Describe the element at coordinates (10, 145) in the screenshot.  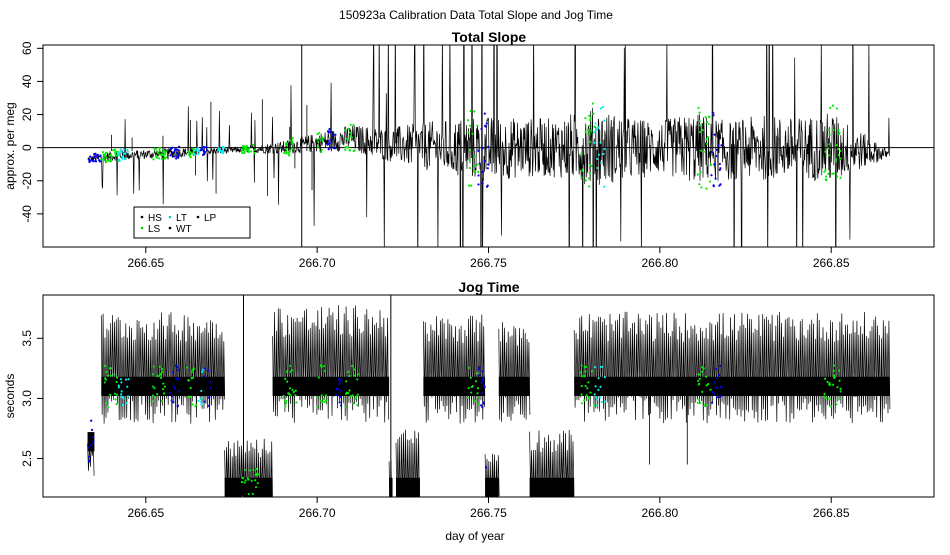
I see `total-slope-ylabel: approx. per meg` at that location.